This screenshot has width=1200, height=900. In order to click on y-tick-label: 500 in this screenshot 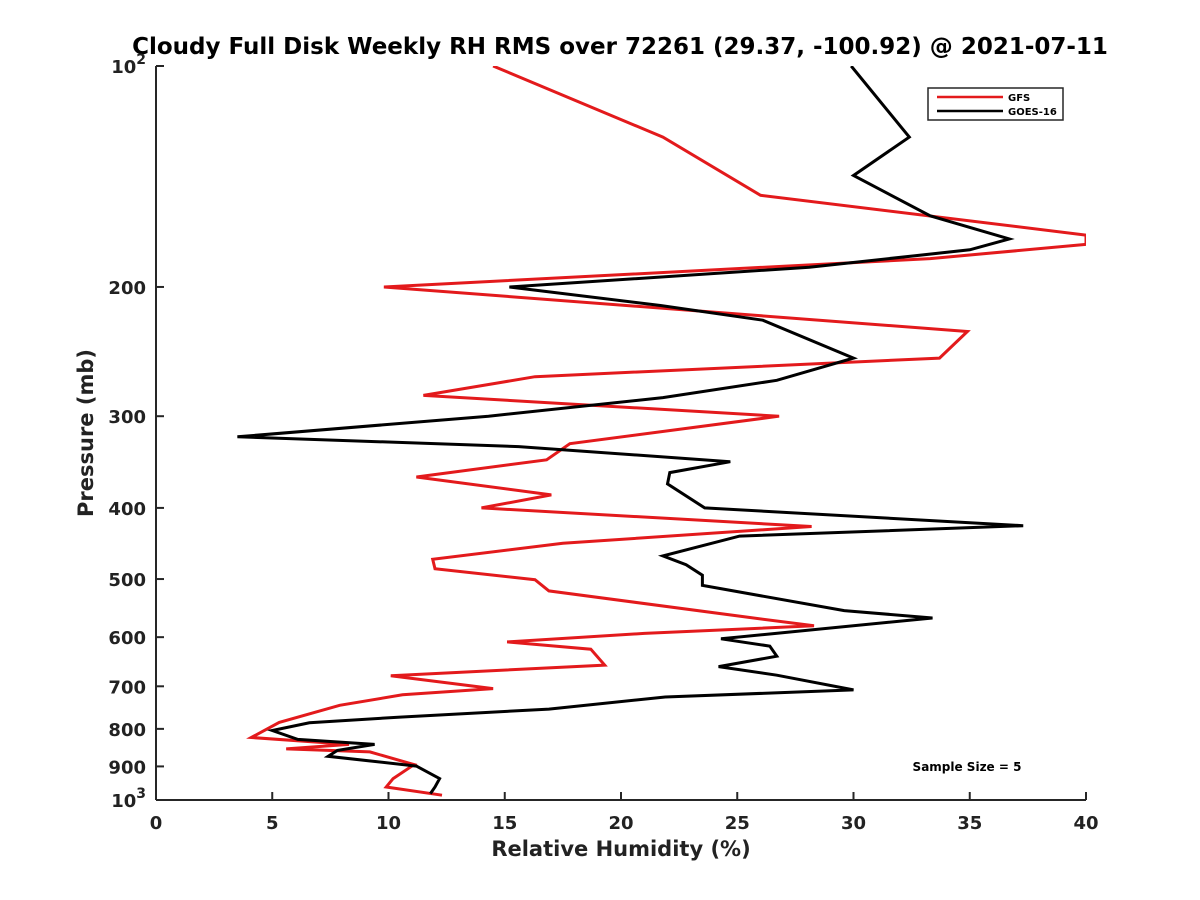, I will do `click(127, 580)`.